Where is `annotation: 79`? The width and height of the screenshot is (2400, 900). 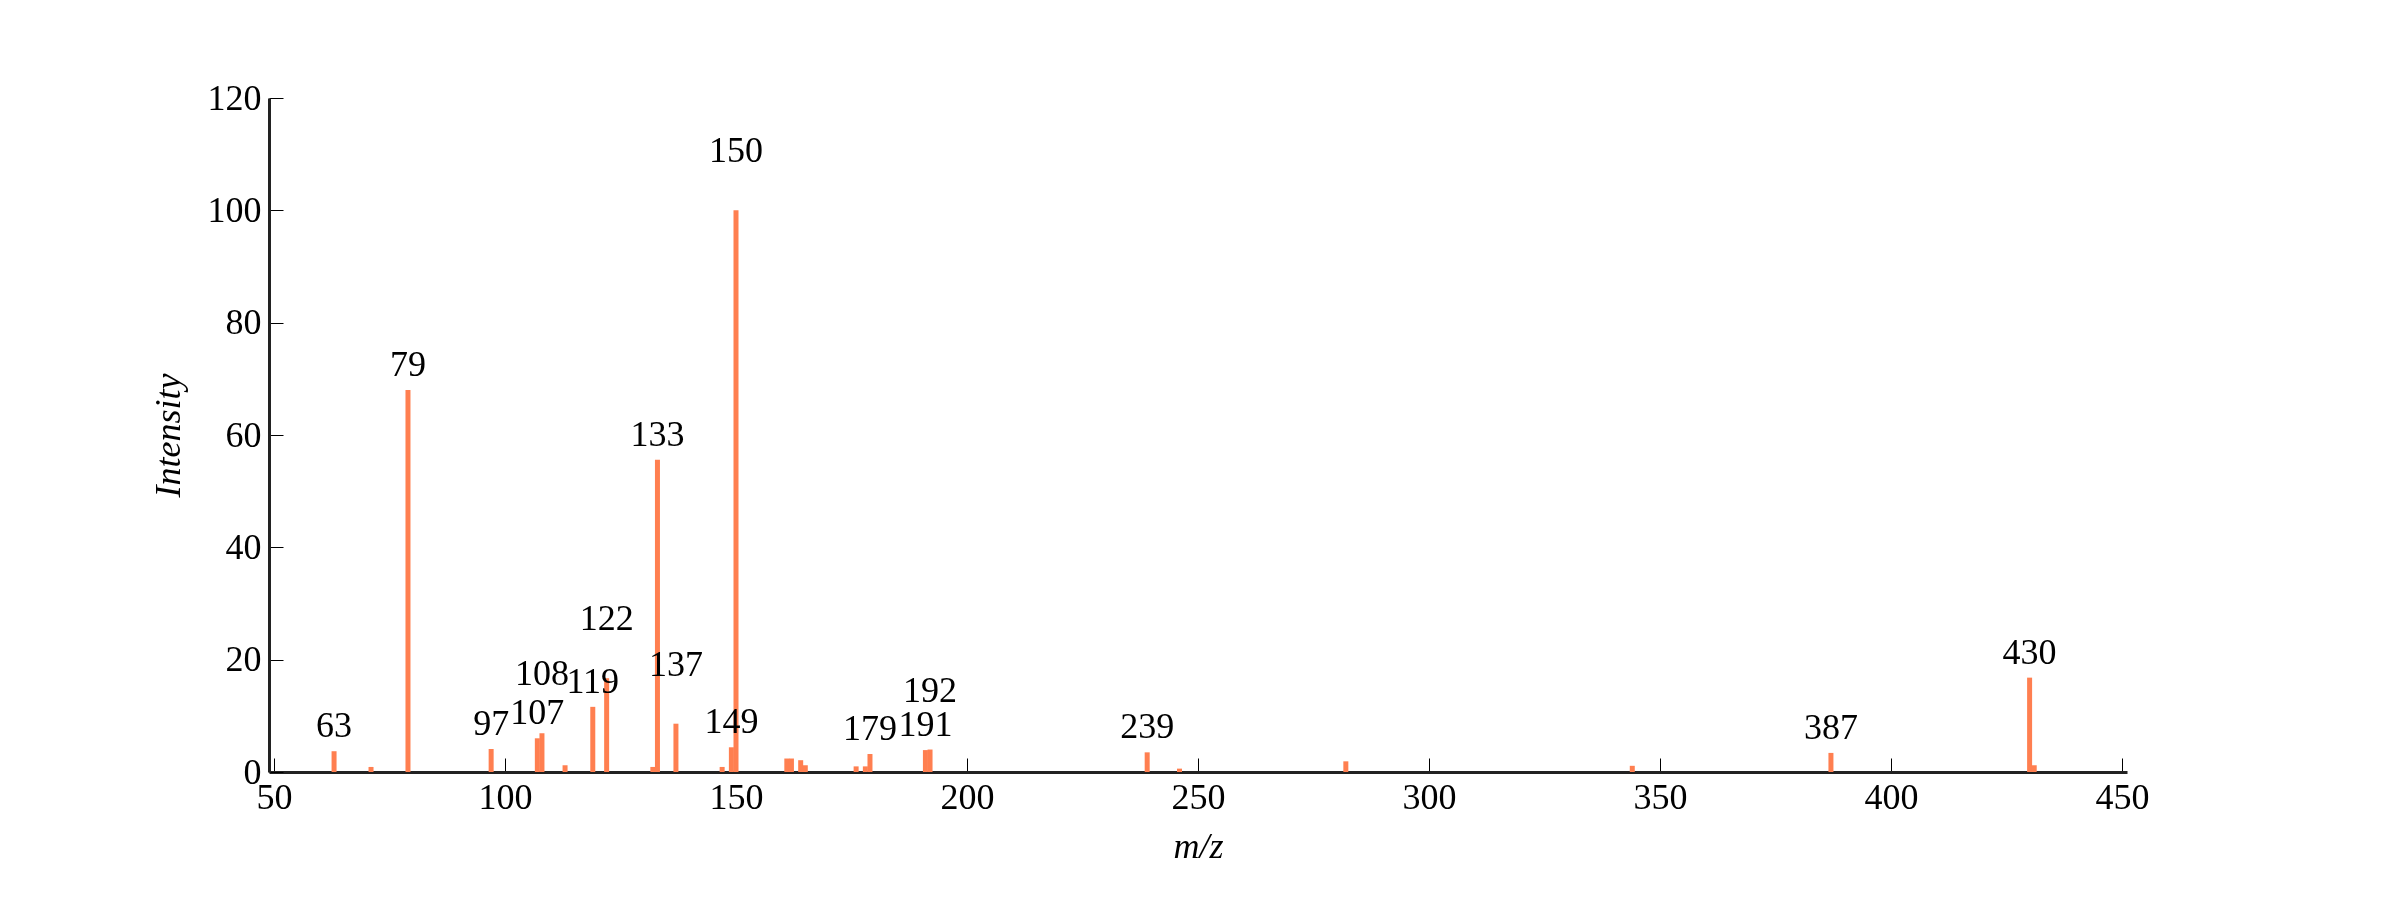 annotation: 79 is located at coordinates (407, 364).